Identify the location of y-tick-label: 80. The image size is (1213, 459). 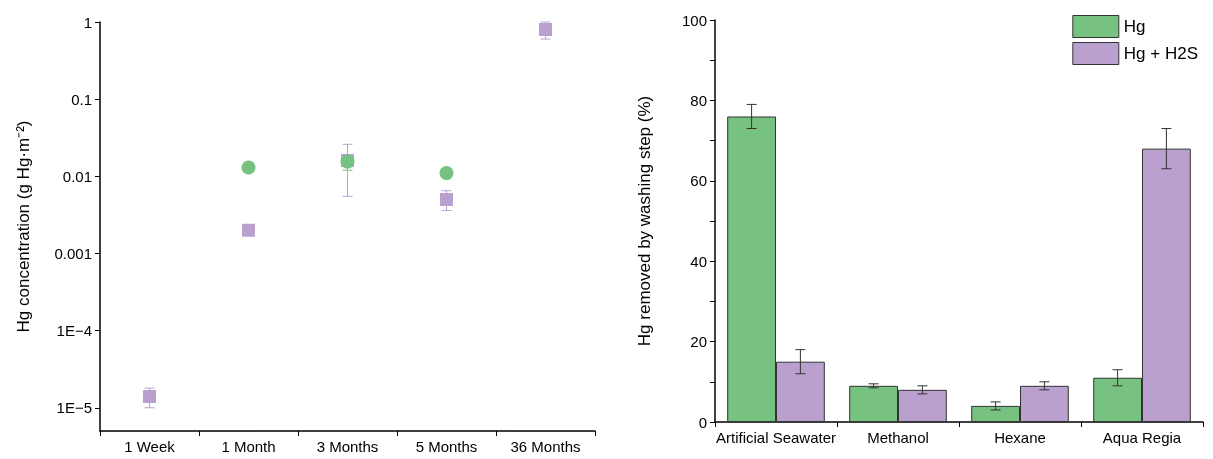
(698, 100).